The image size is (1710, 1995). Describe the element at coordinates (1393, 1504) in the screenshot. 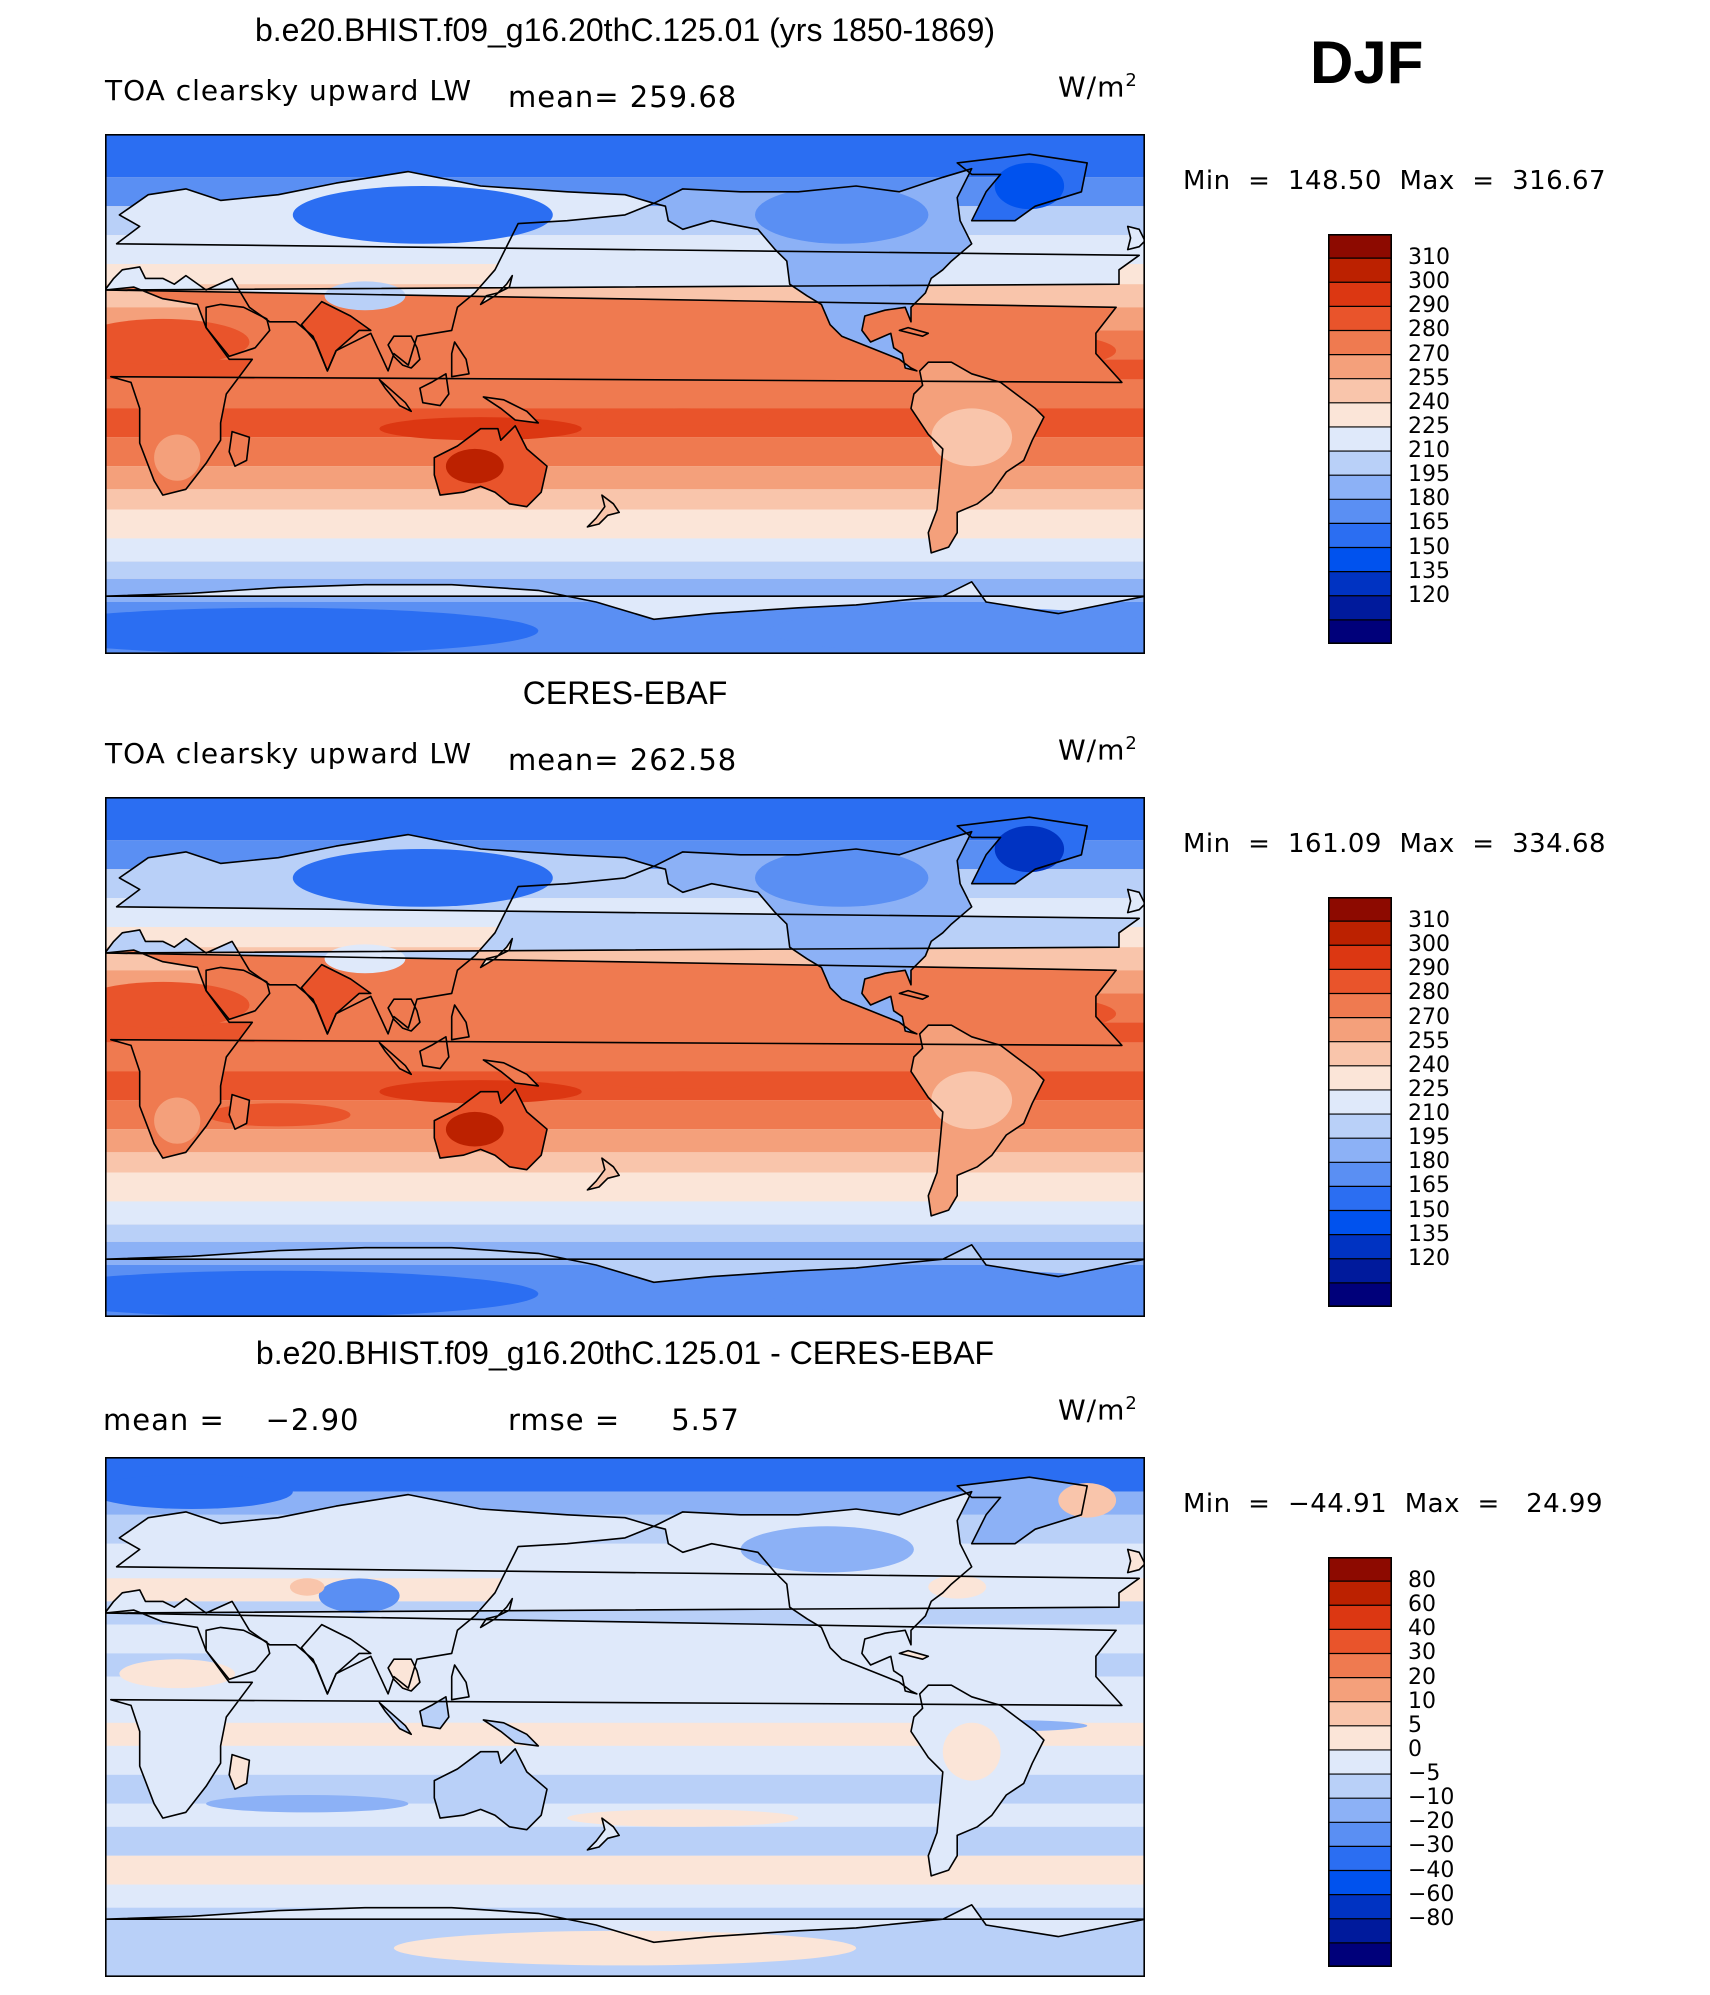

I see `min-max-label: Min = −44.91 Max = 24.99` at that location.